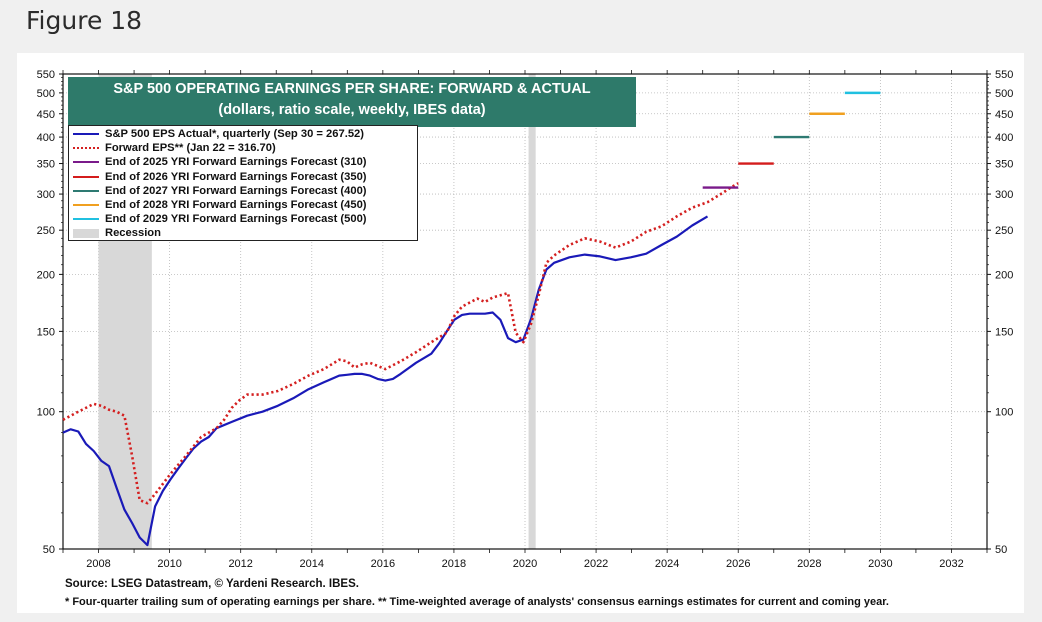  I want to click on y-tick-label-left: 300, so click(46, 195).